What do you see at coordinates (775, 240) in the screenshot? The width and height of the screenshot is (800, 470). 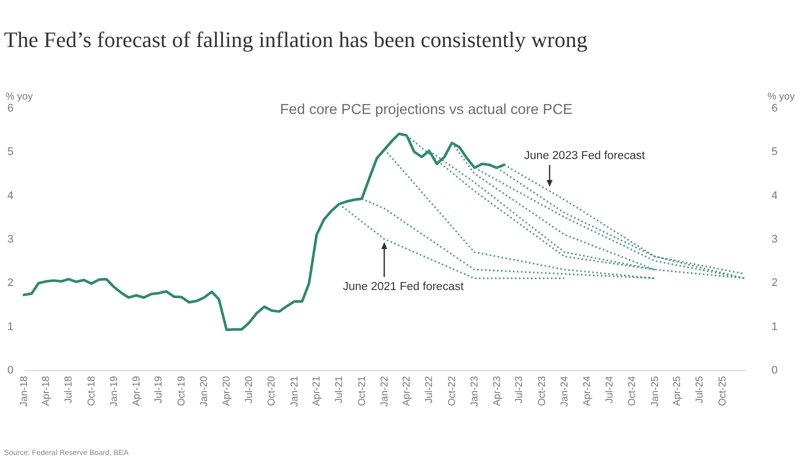 I see `y2-tick-label: 3` at bounding box center [775, 240].